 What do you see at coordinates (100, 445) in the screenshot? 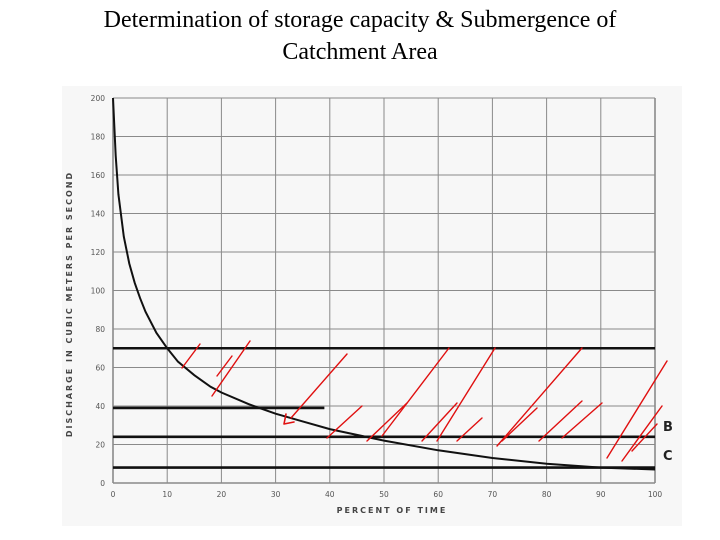
I see `y-tick-label: 20` at bounding box center [100, 445].